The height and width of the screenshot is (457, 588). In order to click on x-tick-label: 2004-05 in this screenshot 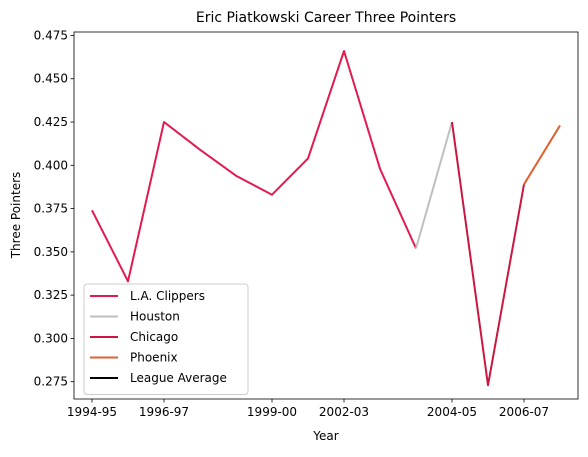, I will do `click(452, 412)`.